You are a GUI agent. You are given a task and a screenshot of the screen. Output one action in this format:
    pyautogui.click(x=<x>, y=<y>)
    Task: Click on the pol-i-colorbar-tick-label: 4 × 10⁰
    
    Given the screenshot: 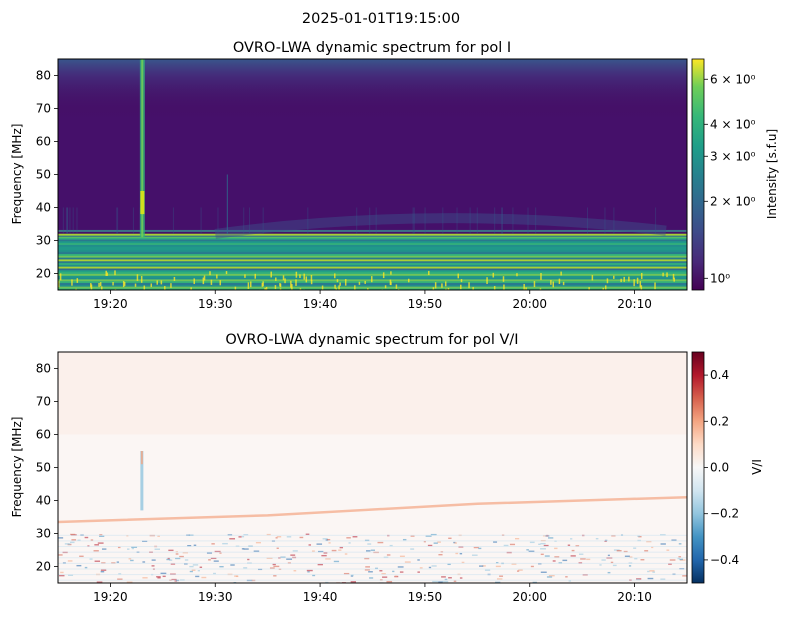 What is the action you would take?
    pyautogui.click(x=733, y=124)
    